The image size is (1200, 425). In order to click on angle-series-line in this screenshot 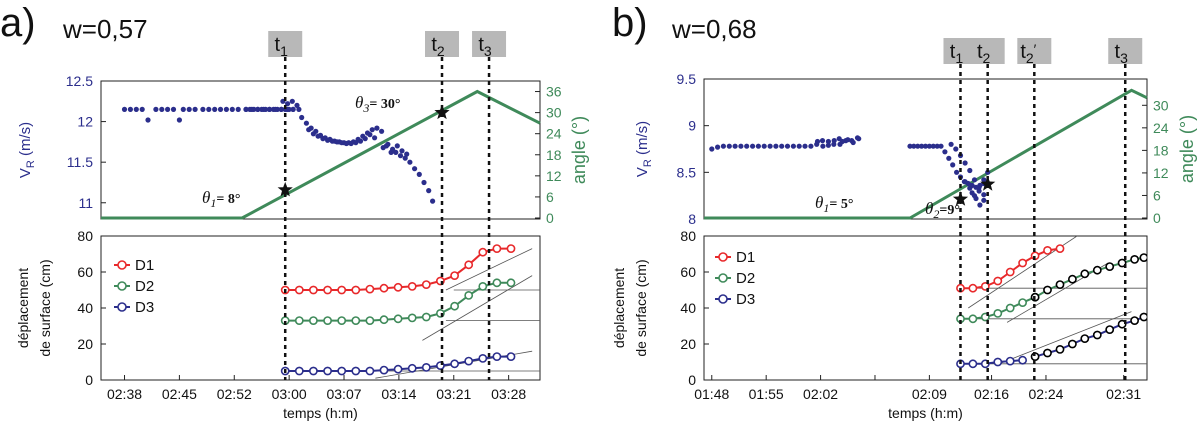, I will do `click(926, 154)`.